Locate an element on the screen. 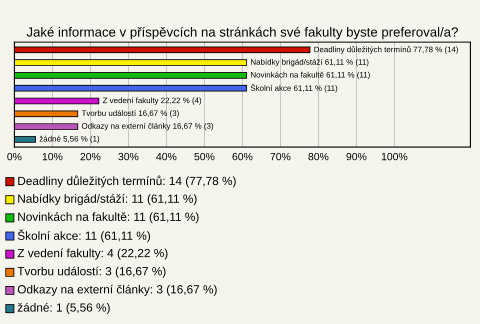 The height and width of the screenshot is (324, 480). text: žádné: 1 (5,56 %) is located at coordinates (64, 308).